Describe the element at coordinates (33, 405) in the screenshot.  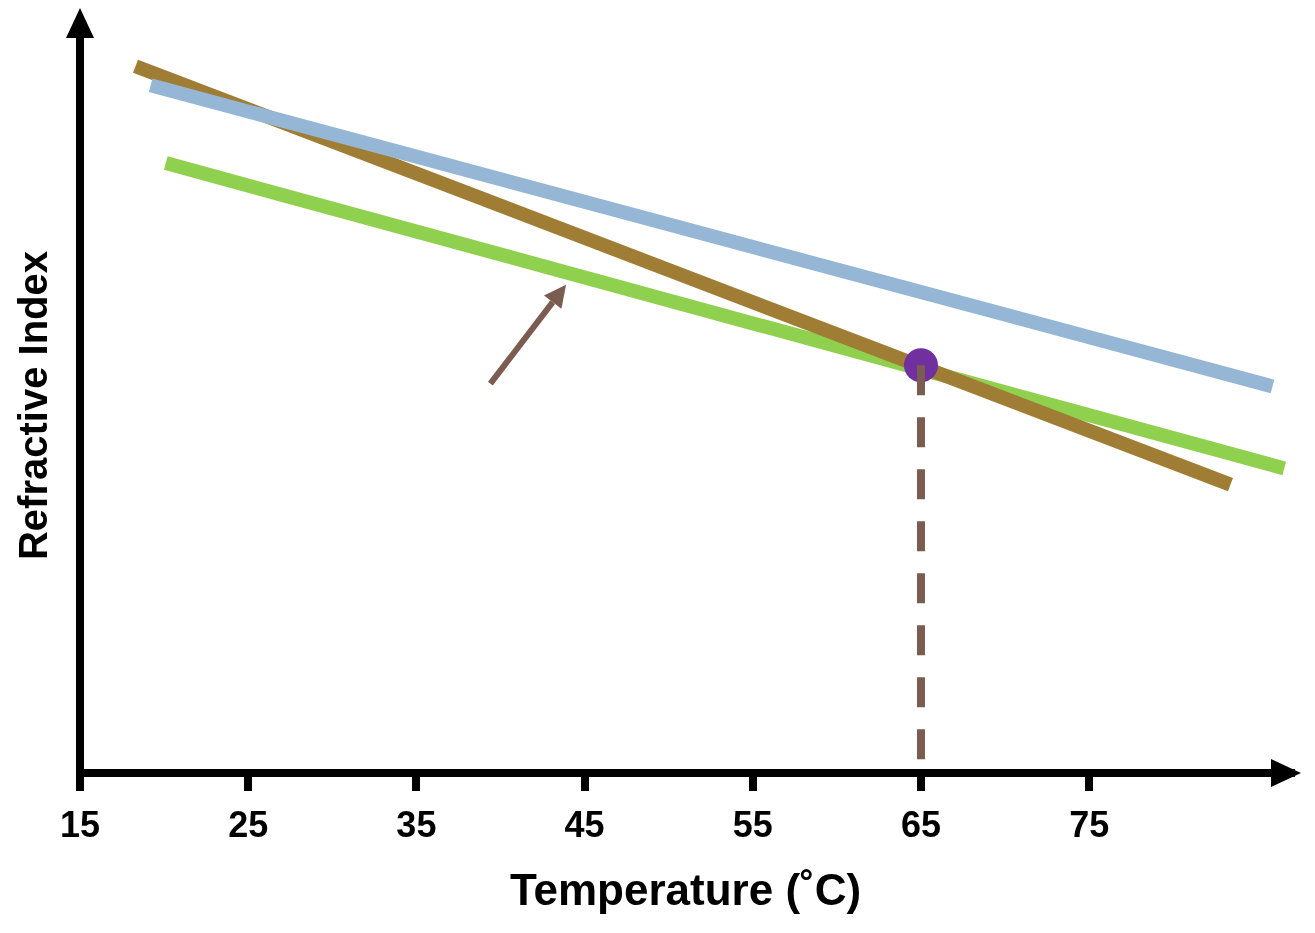
I see `y-axis-title: Refractive Index` at that location.